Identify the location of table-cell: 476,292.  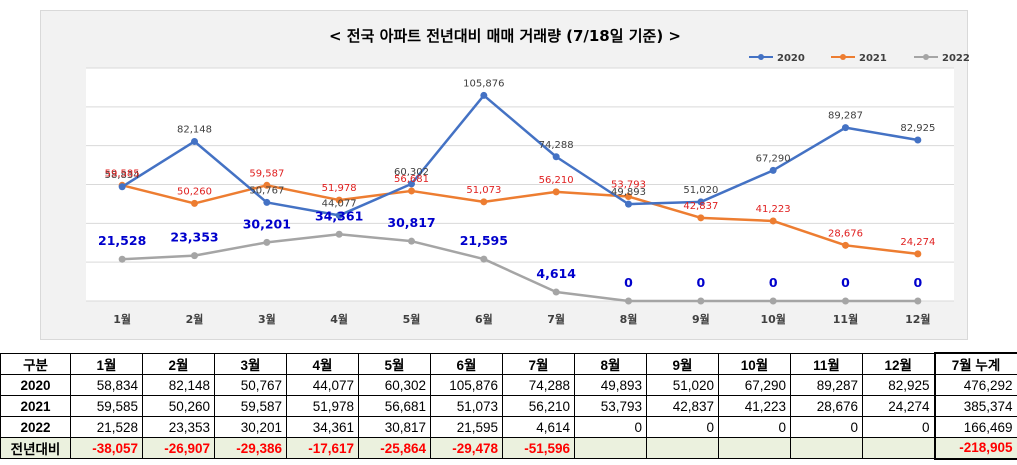
(975, 385).